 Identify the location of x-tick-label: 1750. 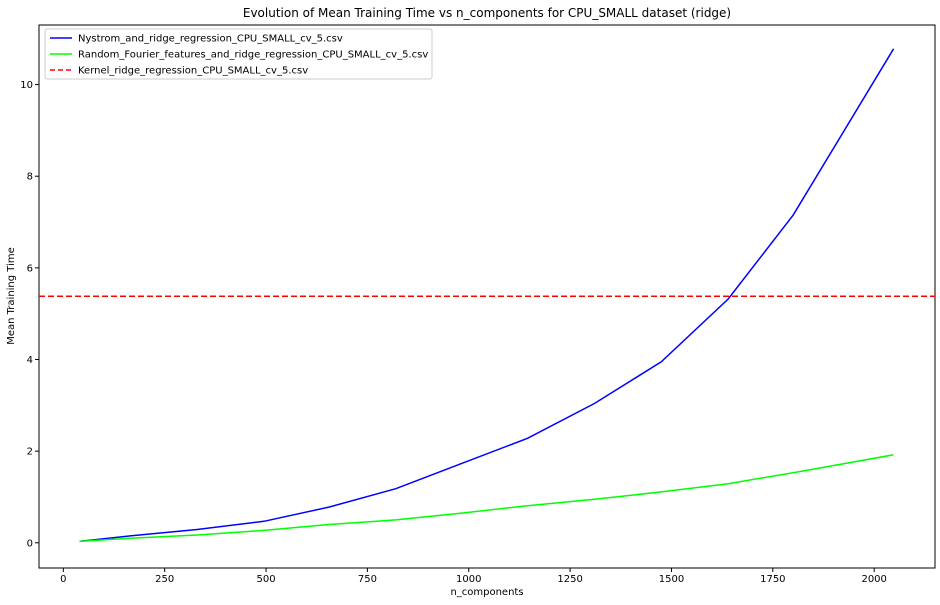
(772, 579).